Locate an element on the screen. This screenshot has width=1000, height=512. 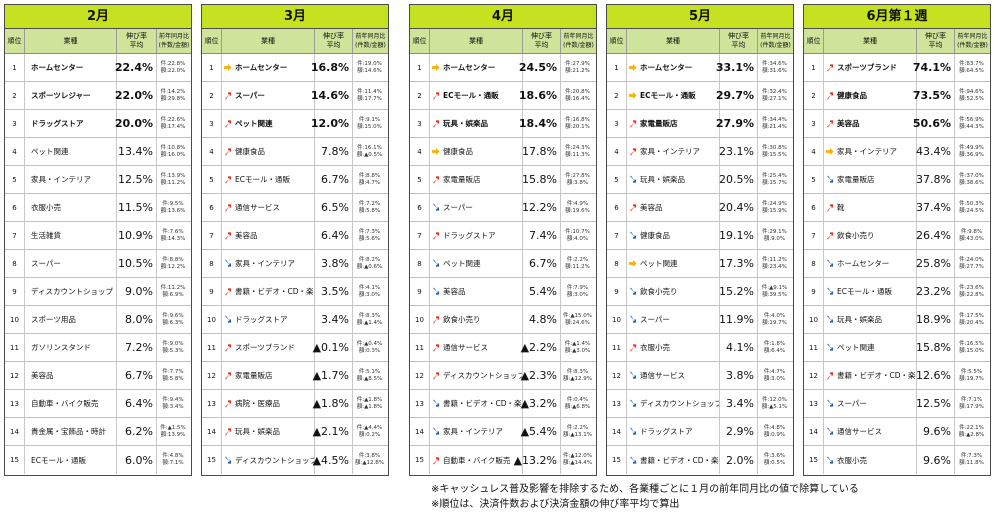
rate-cell: 6.4% is located at coordinates (334, 235).